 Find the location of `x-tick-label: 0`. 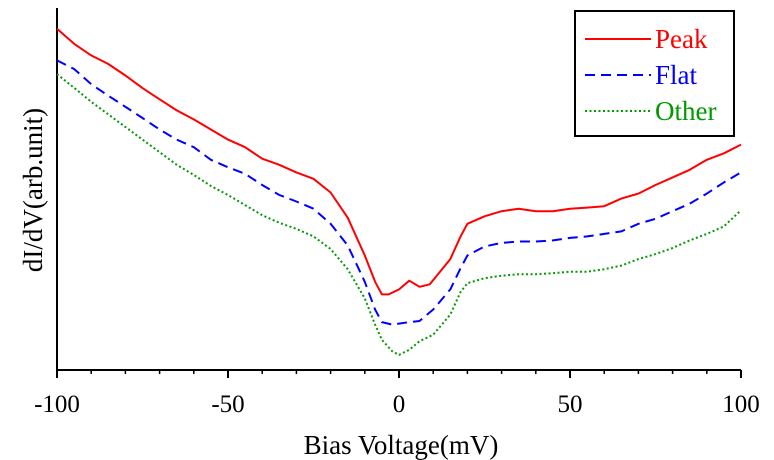

x-tick-label: 0 is located at coordinates (399, 404).